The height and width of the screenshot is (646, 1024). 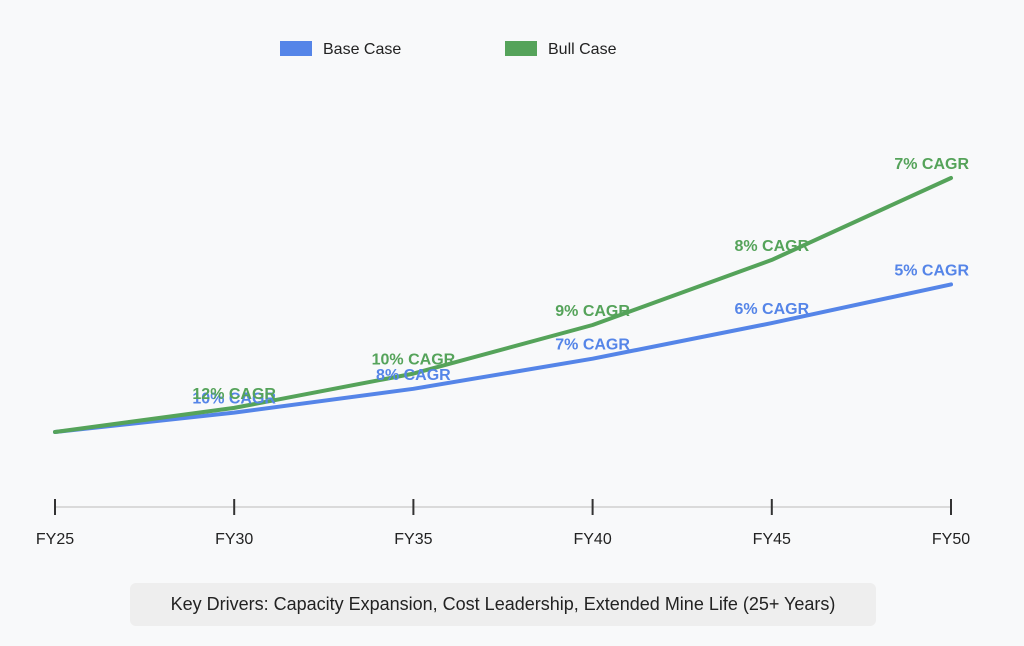 I want to click on x-axis: FY25 FY30 FY35 FY40 FY45 FY50, so click(x=503, y=523).